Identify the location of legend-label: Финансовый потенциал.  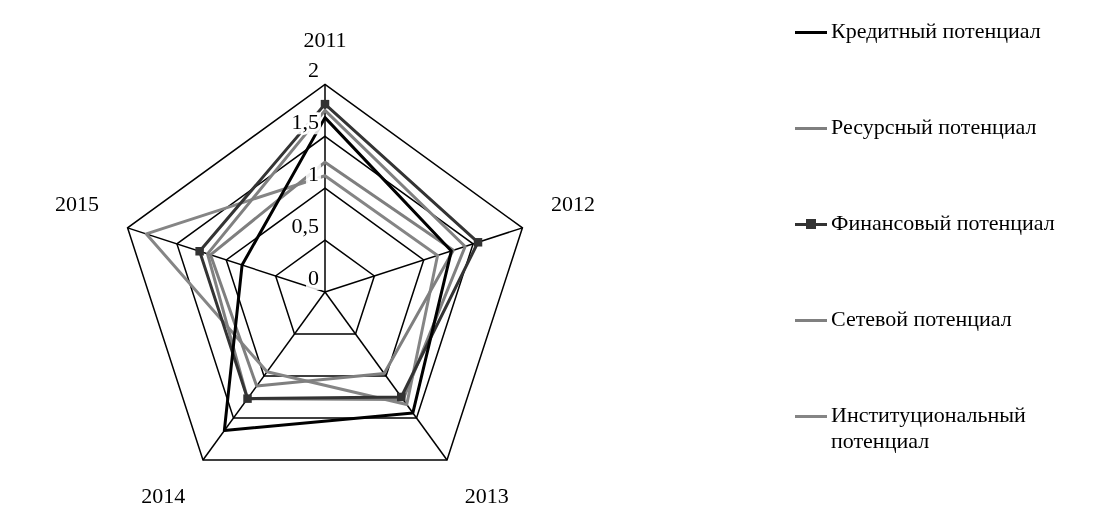
(943, 223).